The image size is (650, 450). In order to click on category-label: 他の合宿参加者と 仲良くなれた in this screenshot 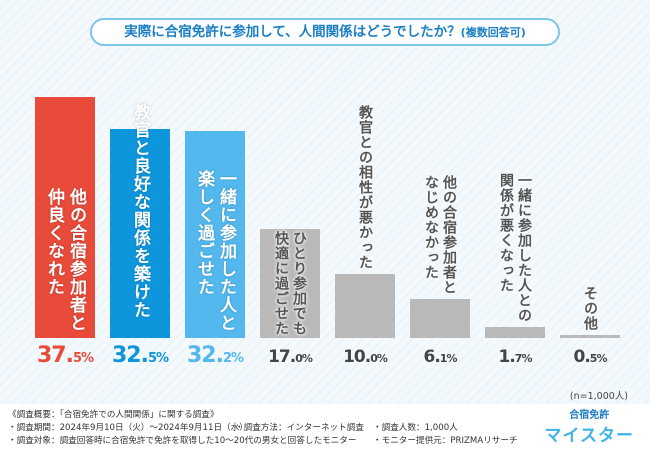, I will do `click(65, 260)`.